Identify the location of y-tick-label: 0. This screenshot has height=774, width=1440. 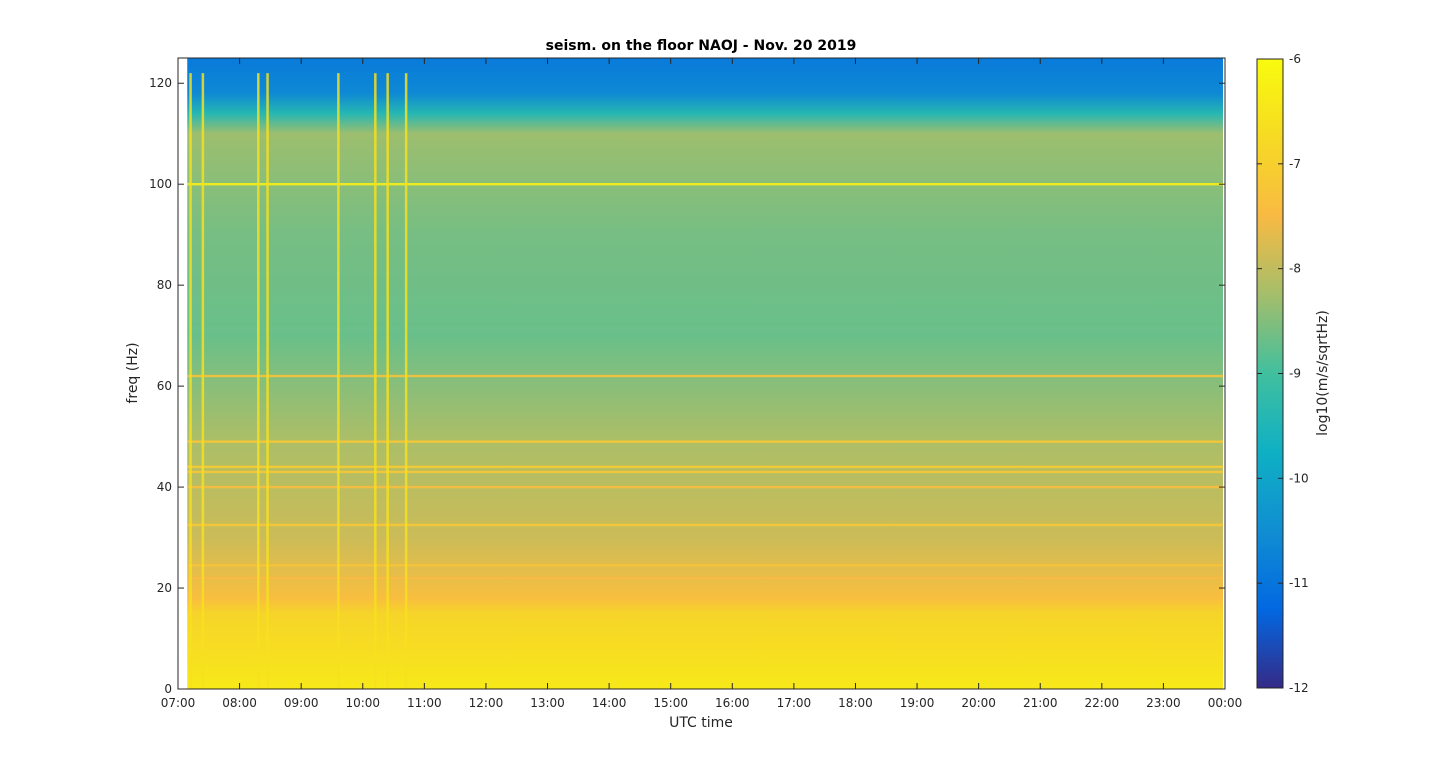
(168, 689).